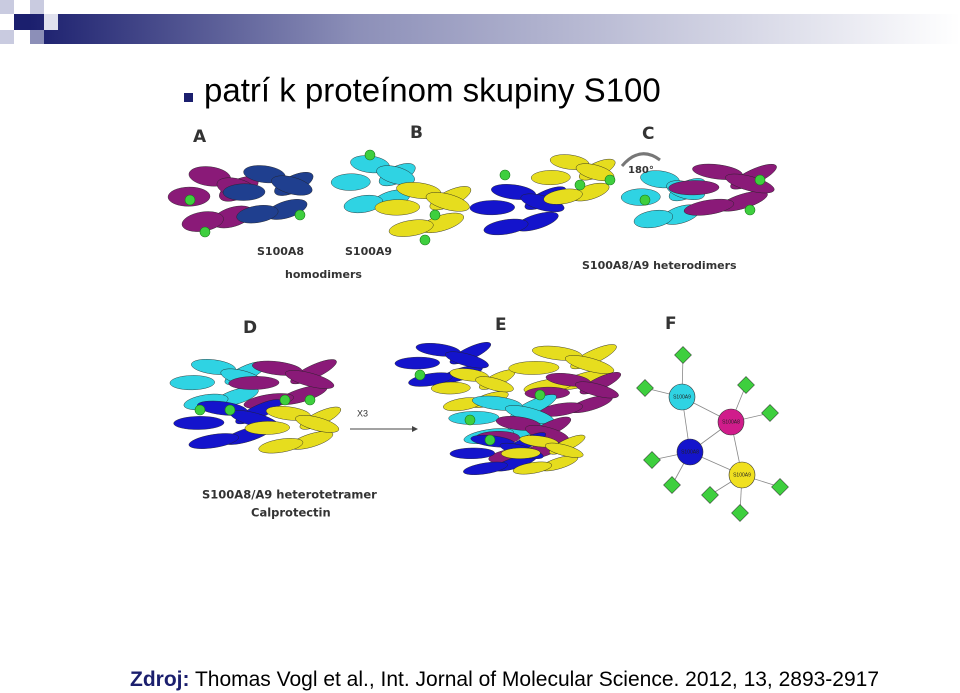 The height and width of the screenshot is (693, 960). Describe the element at coordinates (188, 97) in the screenshot. I see `bullet` at that location.